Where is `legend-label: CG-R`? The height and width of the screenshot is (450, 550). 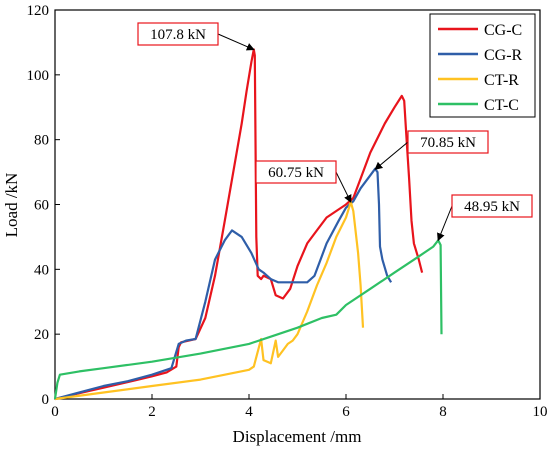
legend-label: CG-R is located at coordinates (503, 55).